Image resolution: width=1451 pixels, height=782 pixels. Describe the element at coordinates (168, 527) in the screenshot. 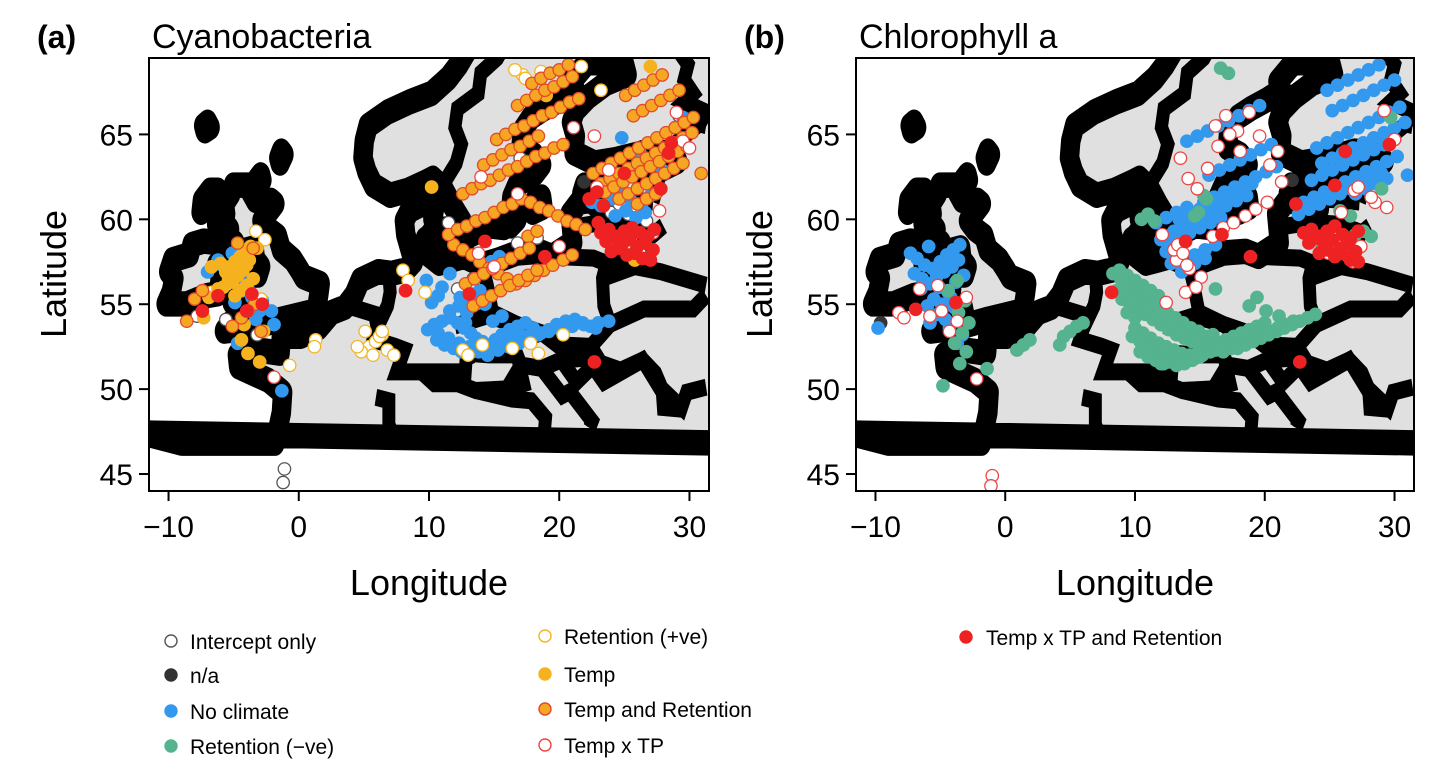

I see `panel-a-xtick-label: −10` at that location.